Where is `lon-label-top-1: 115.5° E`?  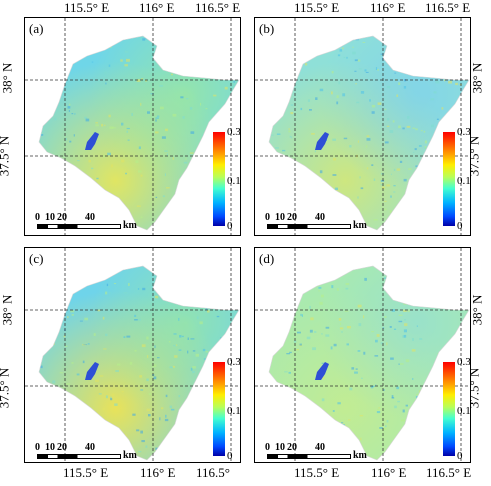
lon-label-top-1: 115.5° E is located at coordinates (87, 7).